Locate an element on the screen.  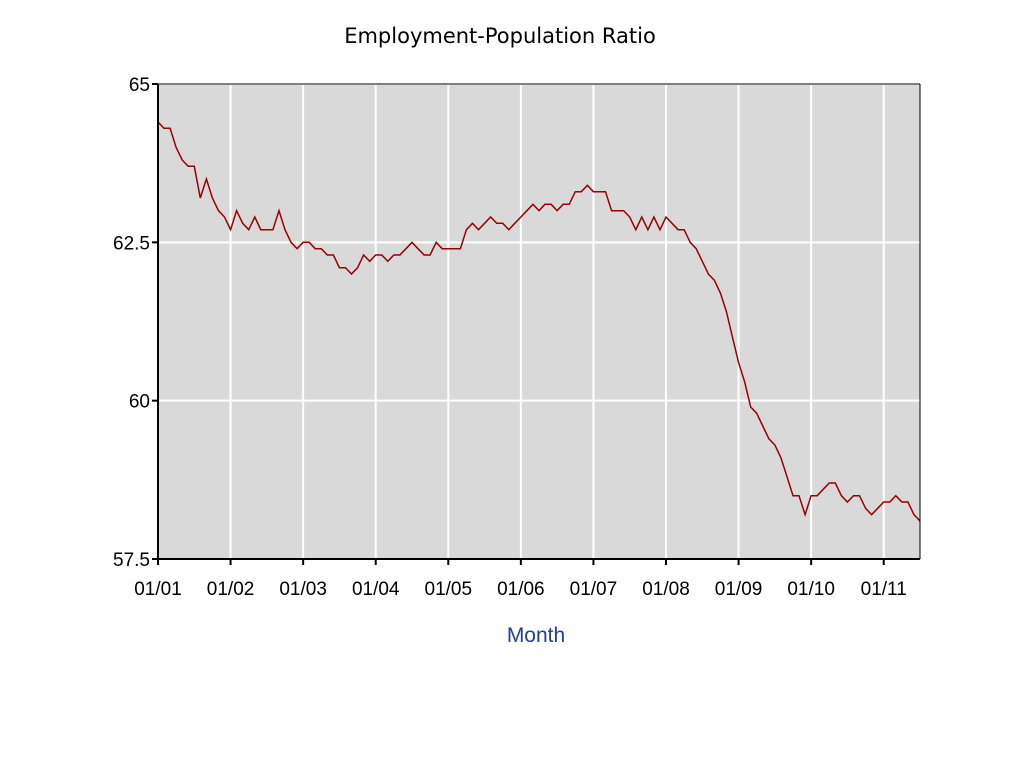
x-tick-label: 01/02 is located at coordinates (231, 589).